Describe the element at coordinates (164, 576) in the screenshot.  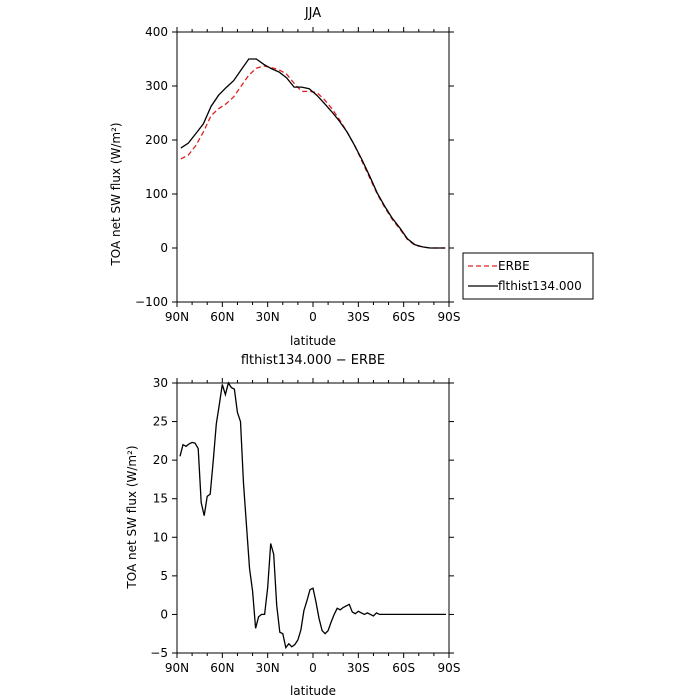
I see `bottom-panel-y-tick-label: 5` at that location.